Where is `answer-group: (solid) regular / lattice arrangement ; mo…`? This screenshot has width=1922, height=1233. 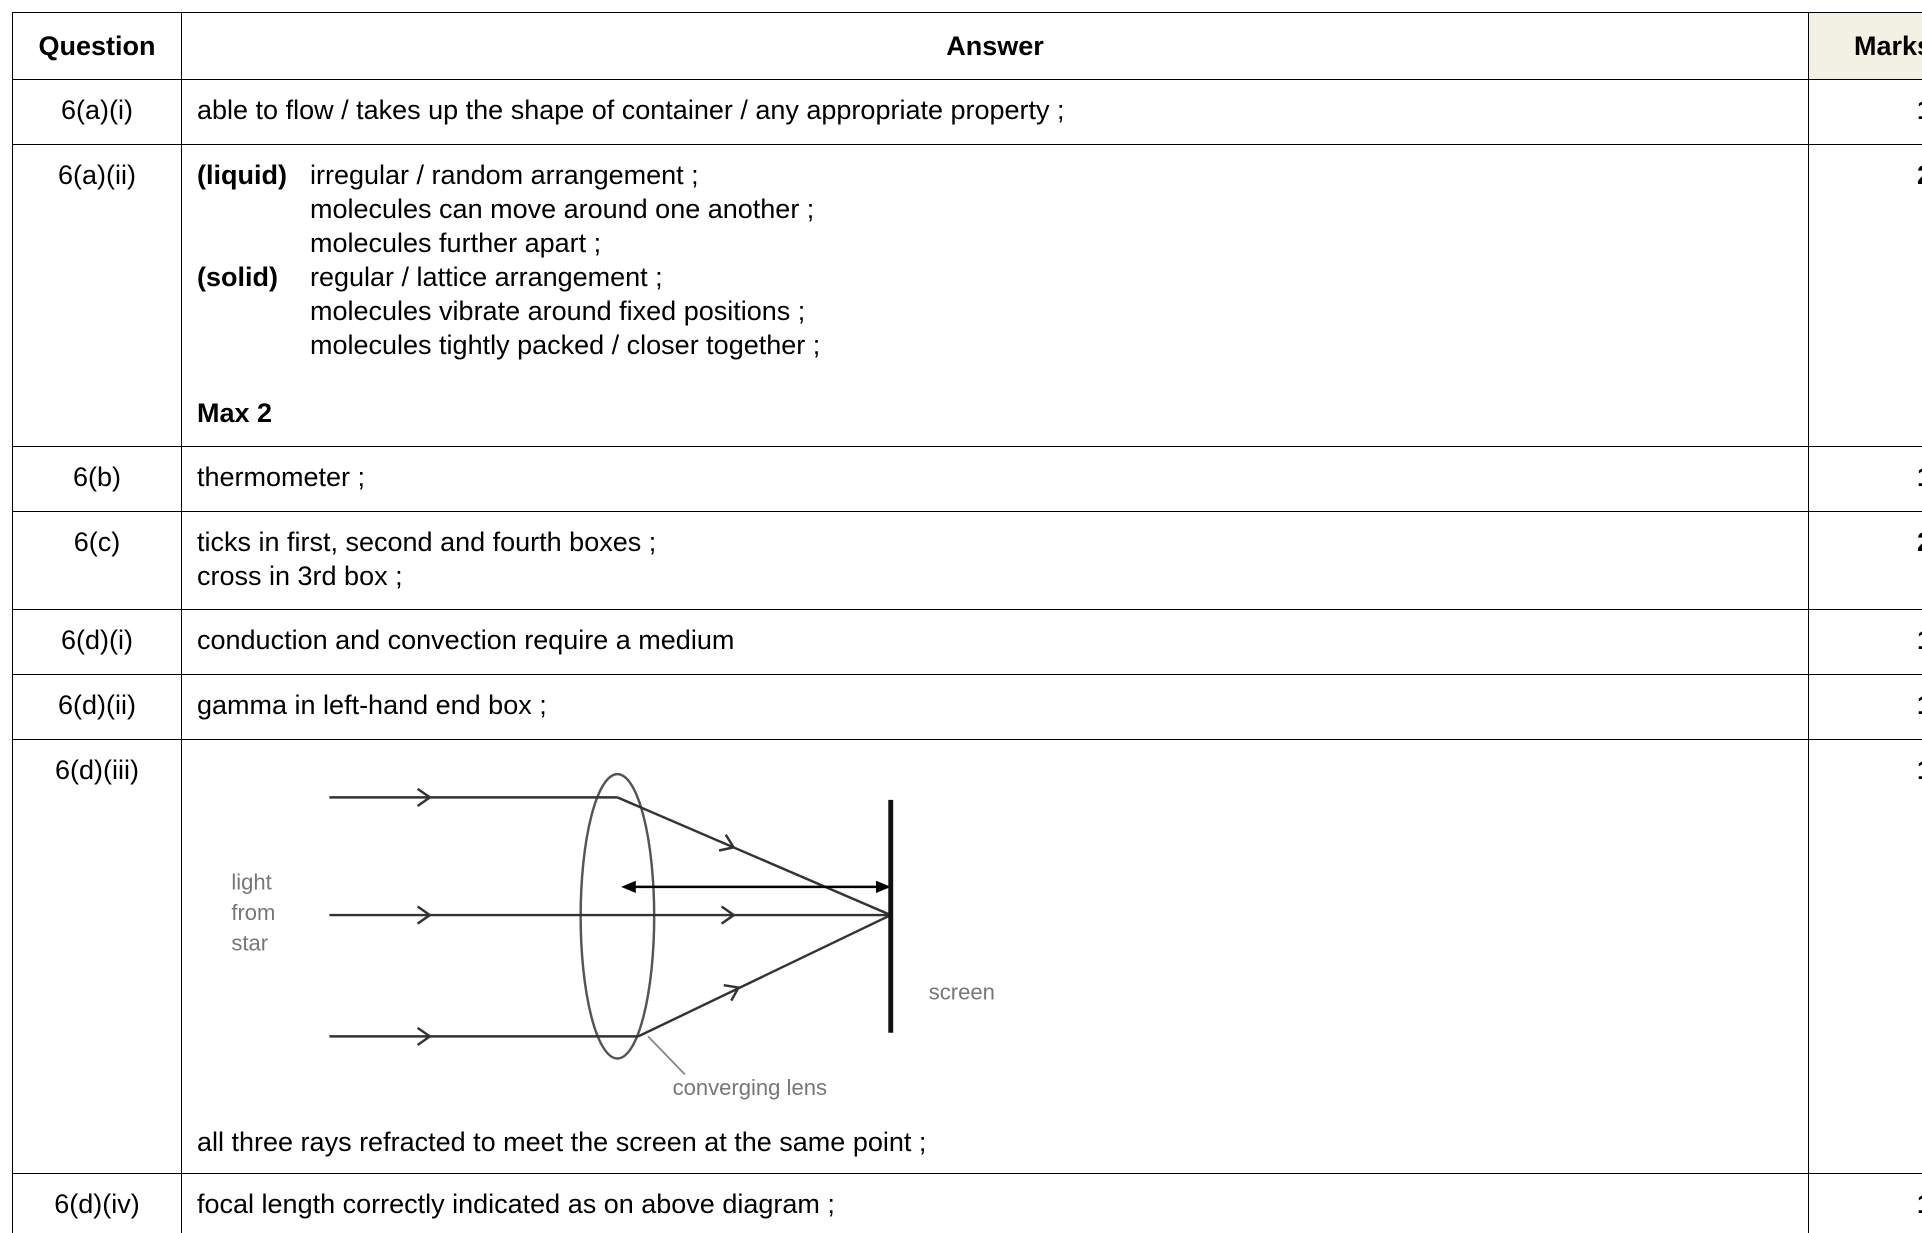 answer-group: (solid) regular / lattice arrangement ; mo… is located at coordinates (995, 311).